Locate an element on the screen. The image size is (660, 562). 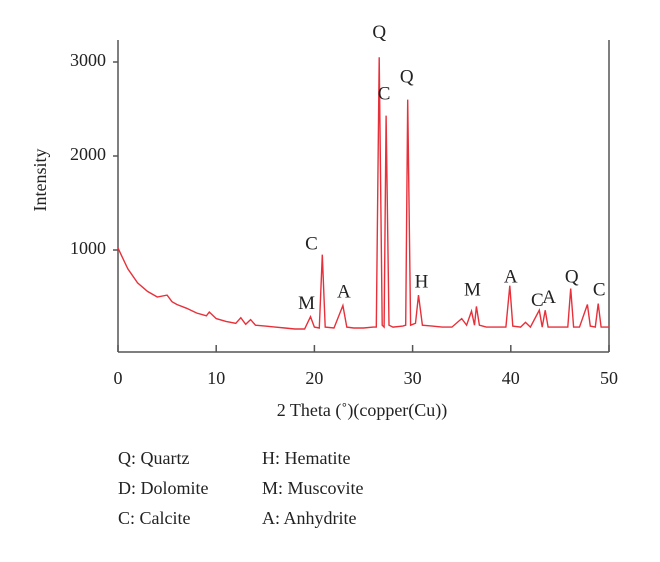
legend-note: M: Muscovite is located at coordinates (313, 488).